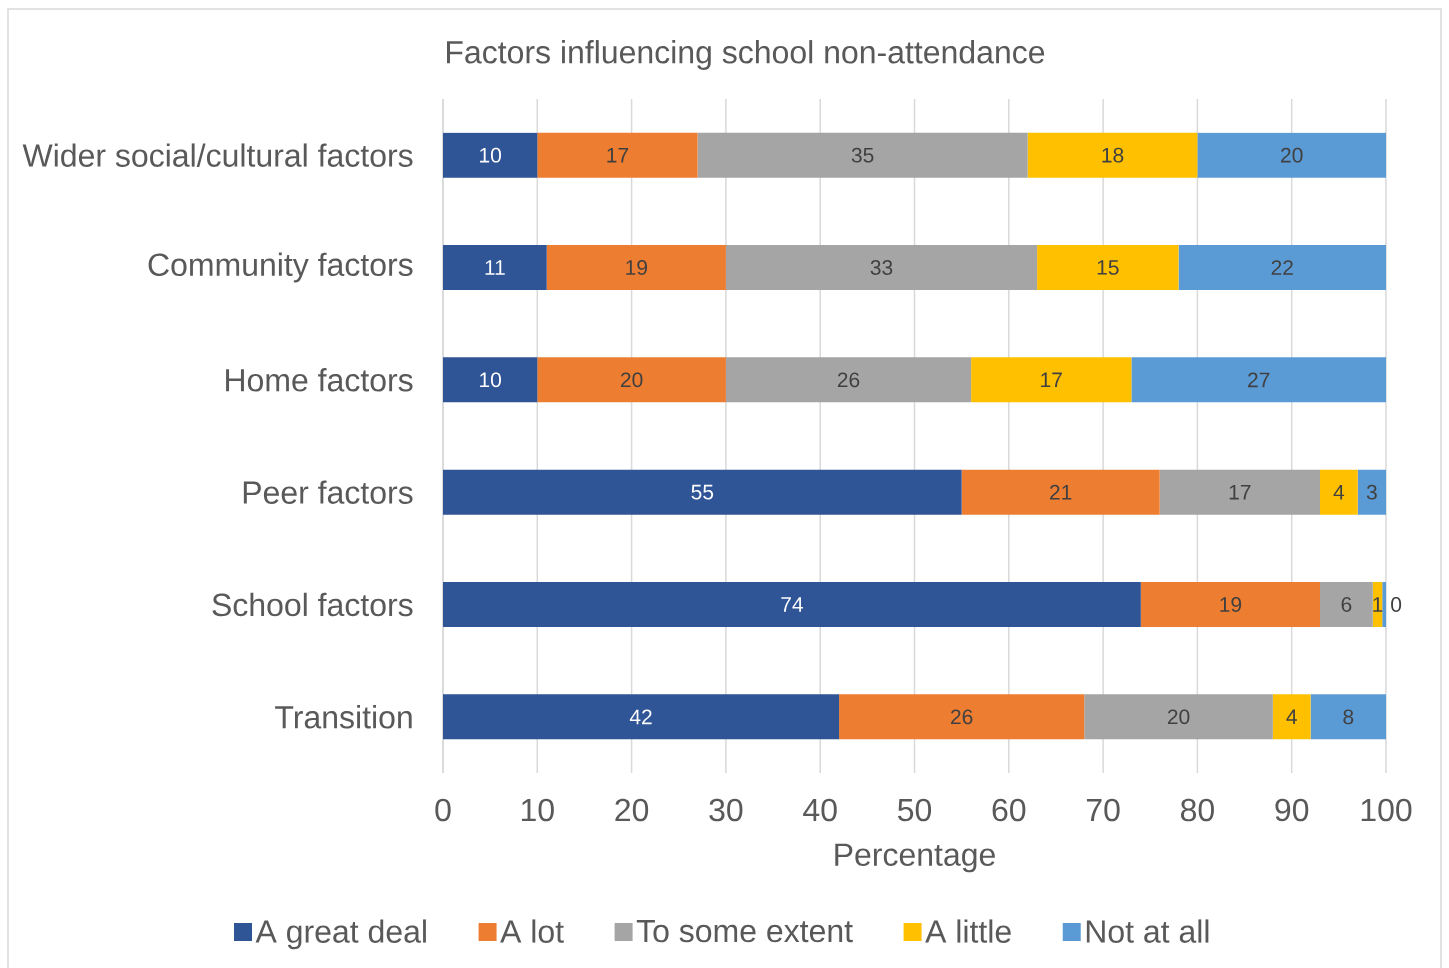 This screenshot has width=1449, height=968. What do you see at coordinates (328, 492) in the screenshot?
I see `y-tick-label: Peer factors` at bounding box center [328, 492].